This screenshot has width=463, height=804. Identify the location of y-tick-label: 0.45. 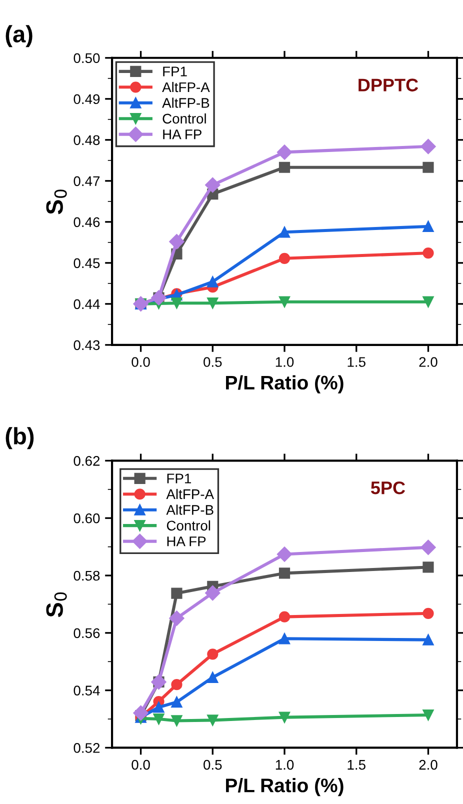
(87, 263).